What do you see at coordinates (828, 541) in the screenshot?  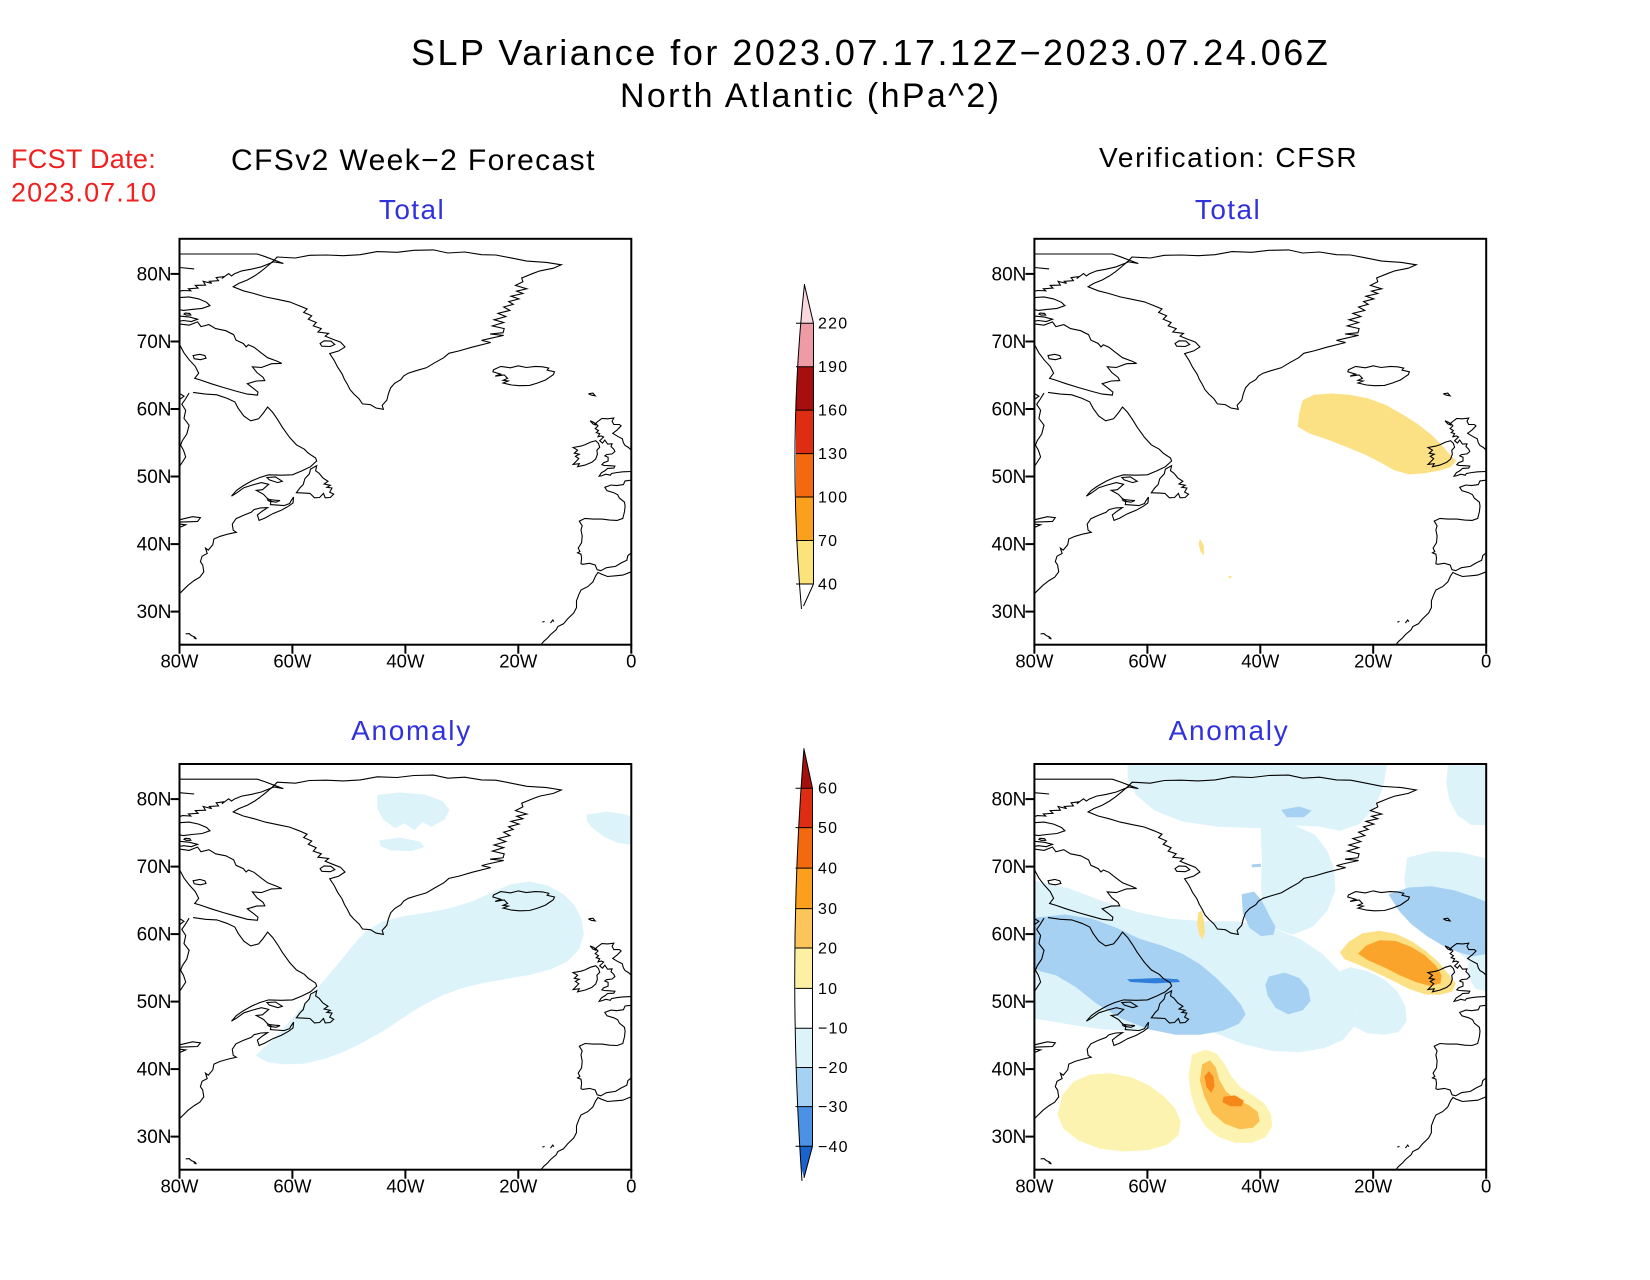 I see `svg-text: 70` at bounding box center [828, 541].